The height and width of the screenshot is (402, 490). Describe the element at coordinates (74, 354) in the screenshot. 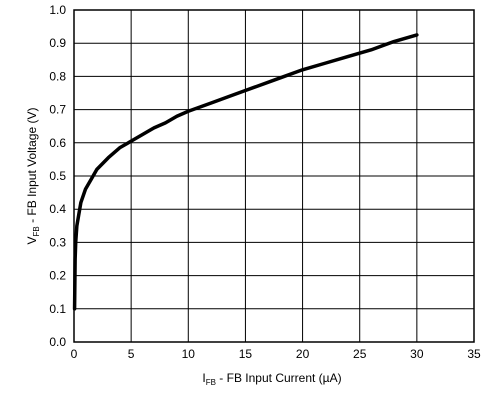

I see `x-tick-label: 0` at that location.